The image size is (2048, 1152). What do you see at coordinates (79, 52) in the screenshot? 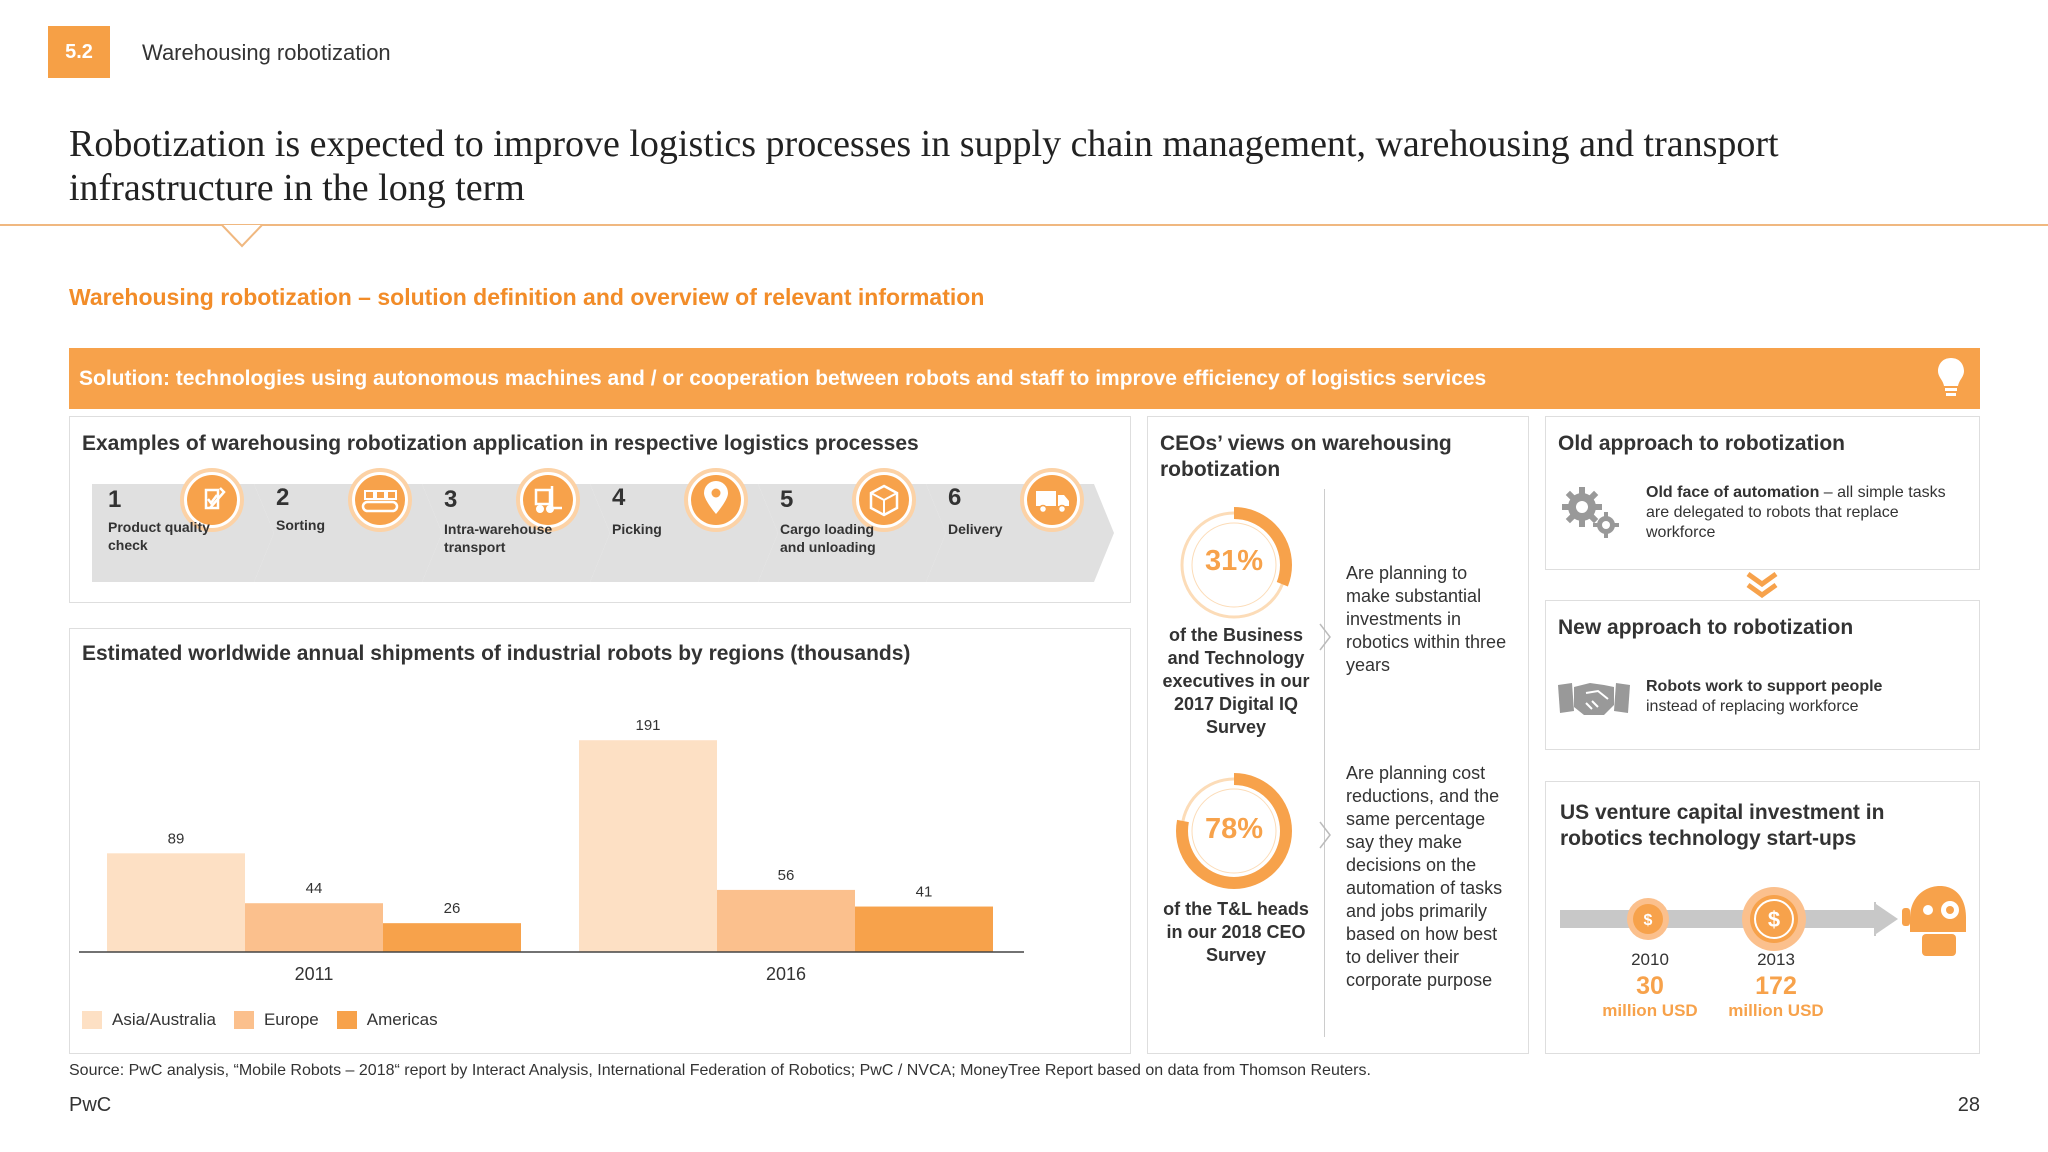
I see `section-number-badge: 5.2` at bounding box center [79, 52].